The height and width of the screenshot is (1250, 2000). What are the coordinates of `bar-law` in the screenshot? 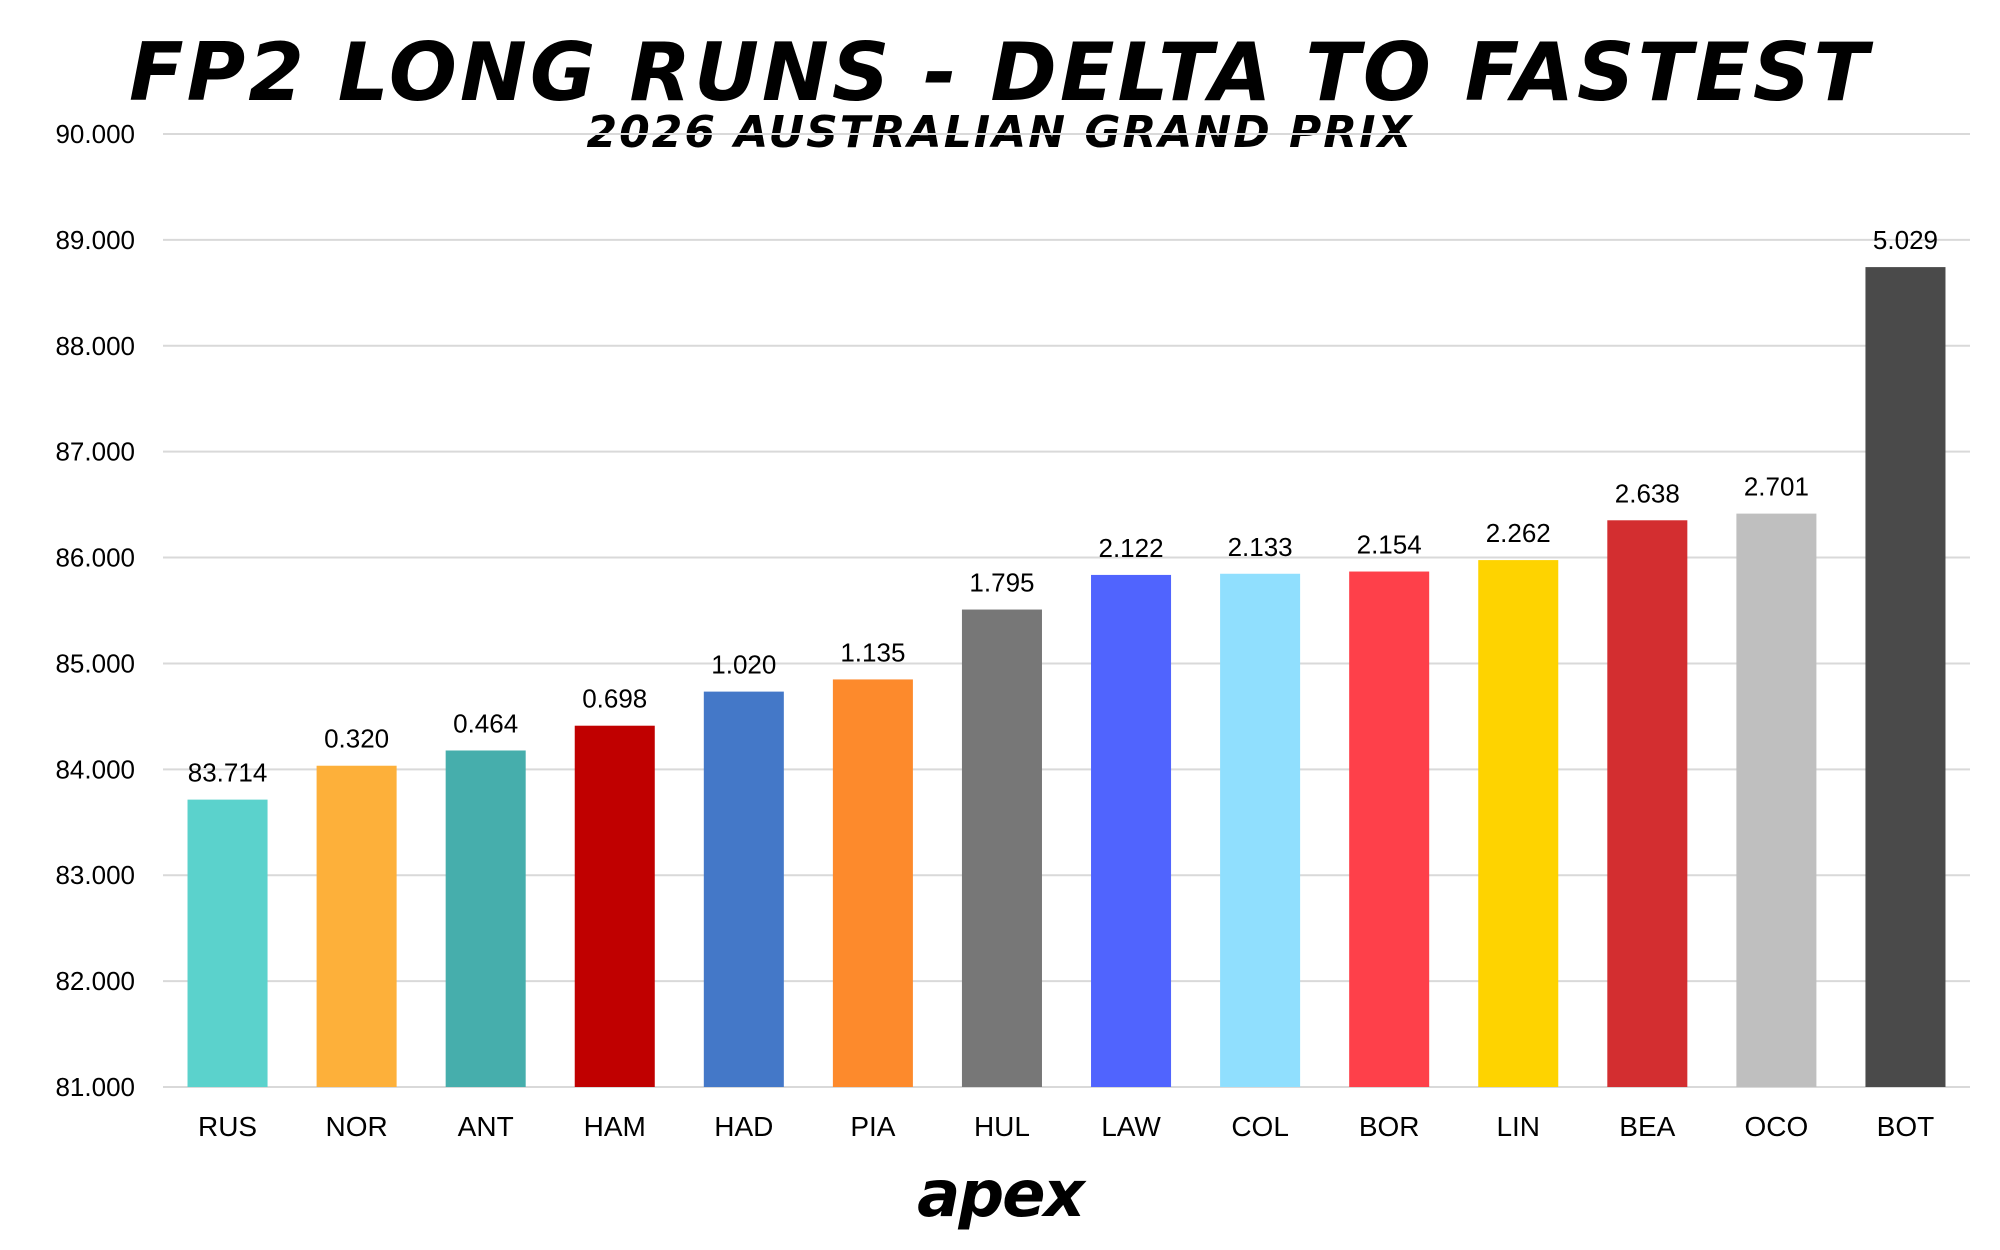 It's located at (1131, 830).